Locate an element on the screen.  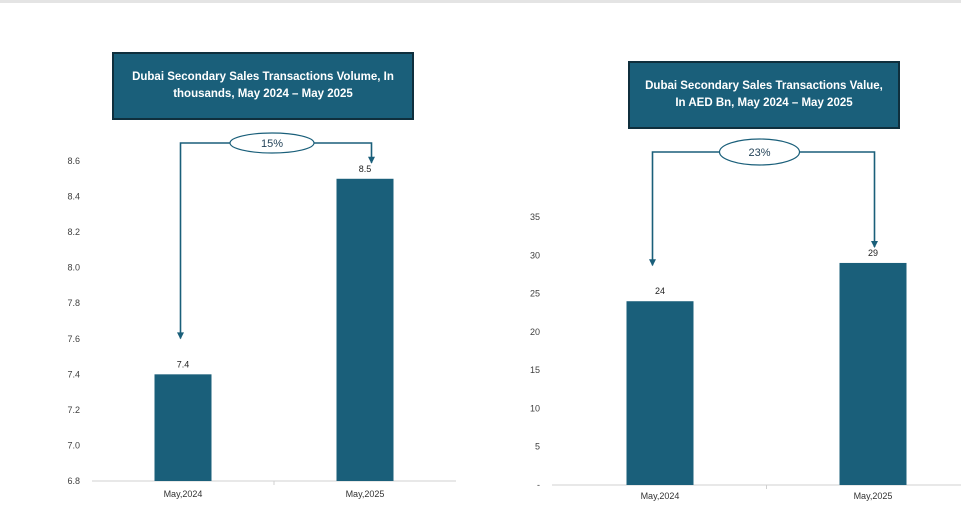
volume-ytick-label: 7.4 is located at coordinates (73, 374).